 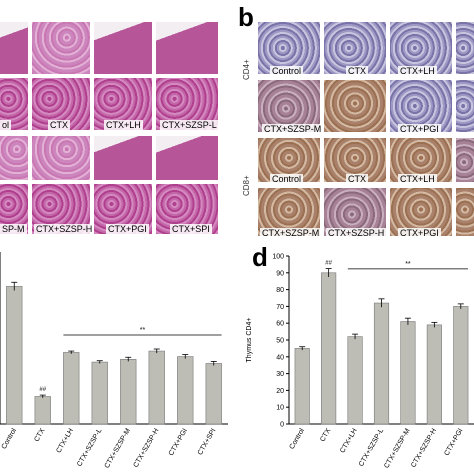 I want to click on y-tick-label: 10, so click(x=280, y=408).